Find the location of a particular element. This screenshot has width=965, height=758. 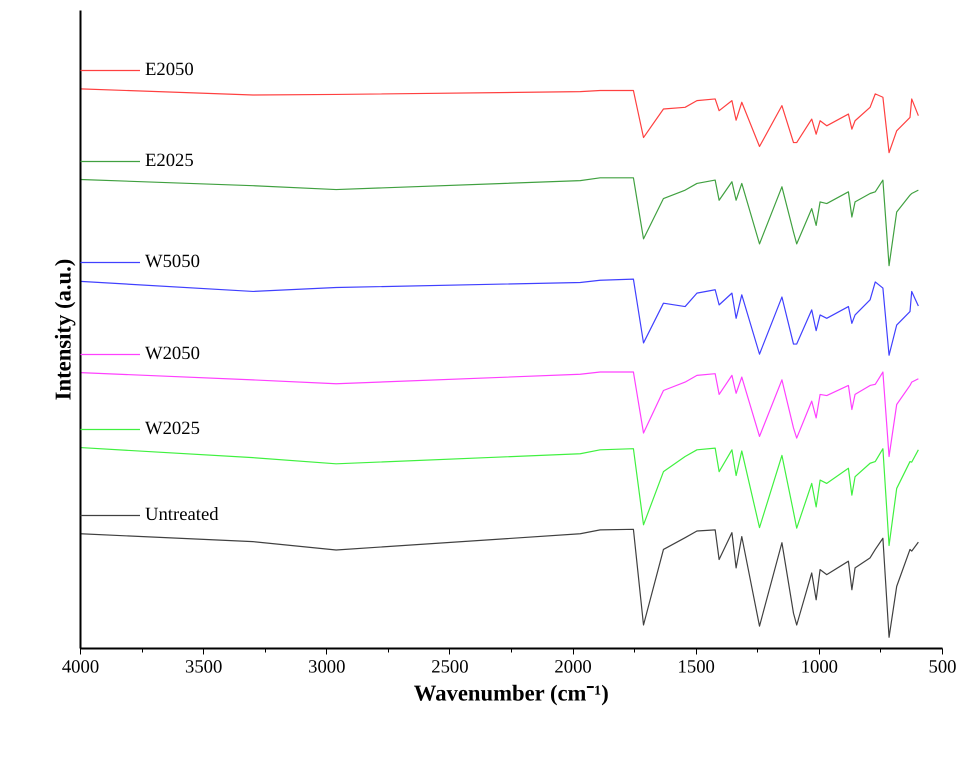

legend-label: Untreated is located at coordinates (182, 515).